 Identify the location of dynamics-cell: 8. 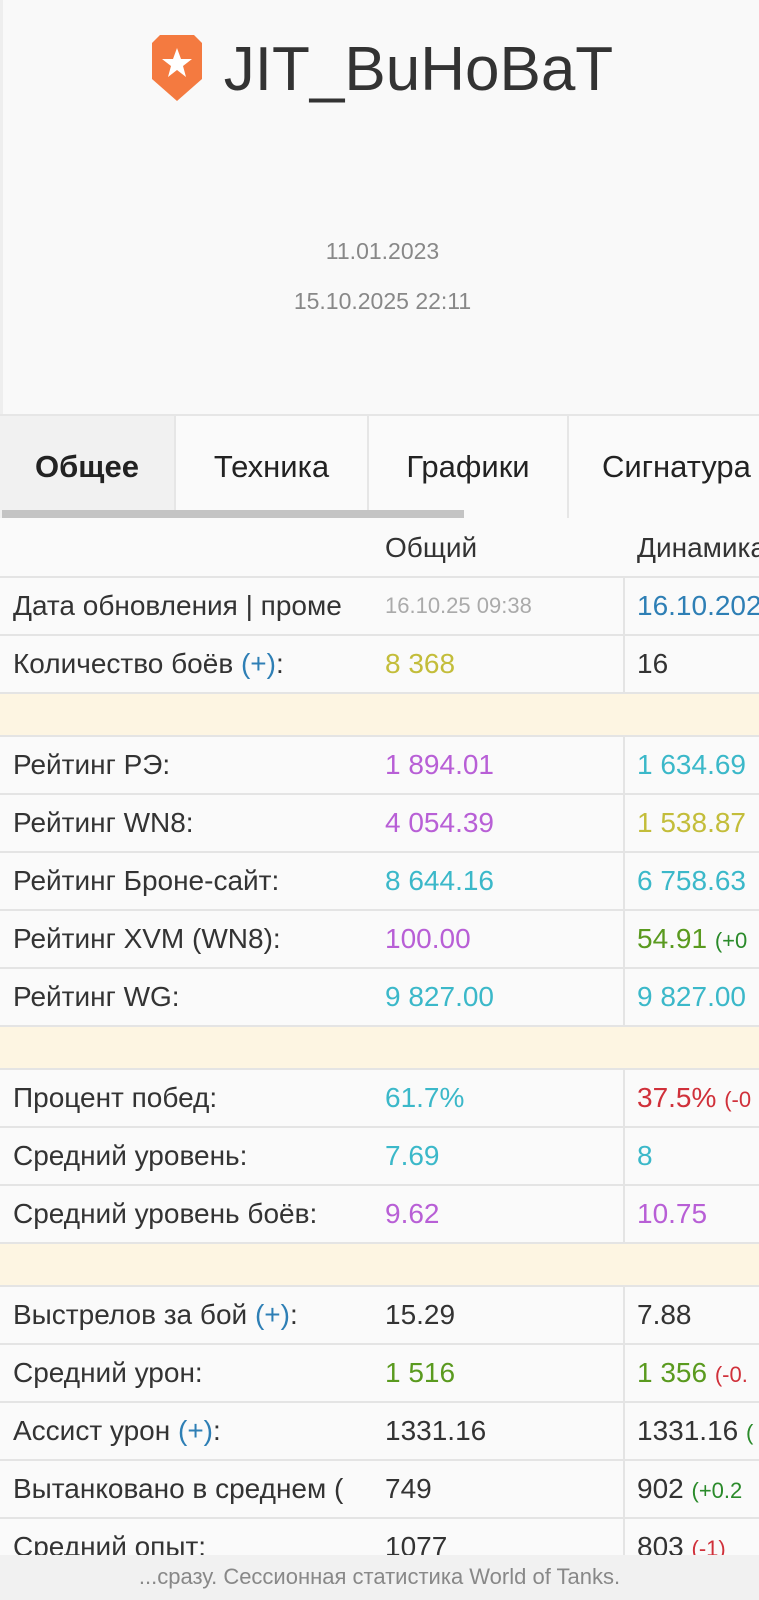
(639, 1156).